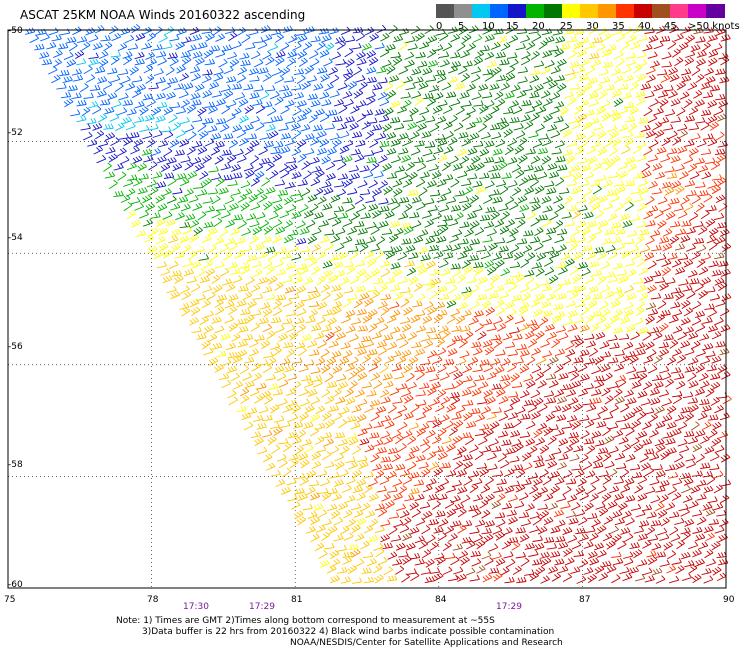 This screenshot has height=650, width=740. Describe the element at coordinates (538, 26) in the screenshot. I see `legend-label: 20` at that location.